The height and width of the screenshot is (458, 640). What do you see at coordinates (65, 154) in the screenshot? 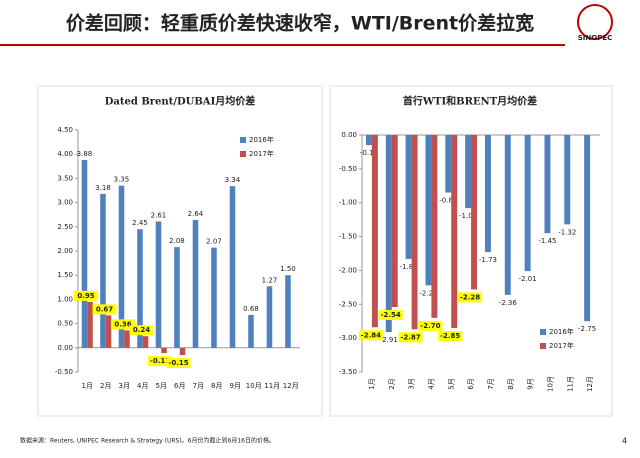
I see `y-tick-label: 4.00` at bounding box center [65, 154].